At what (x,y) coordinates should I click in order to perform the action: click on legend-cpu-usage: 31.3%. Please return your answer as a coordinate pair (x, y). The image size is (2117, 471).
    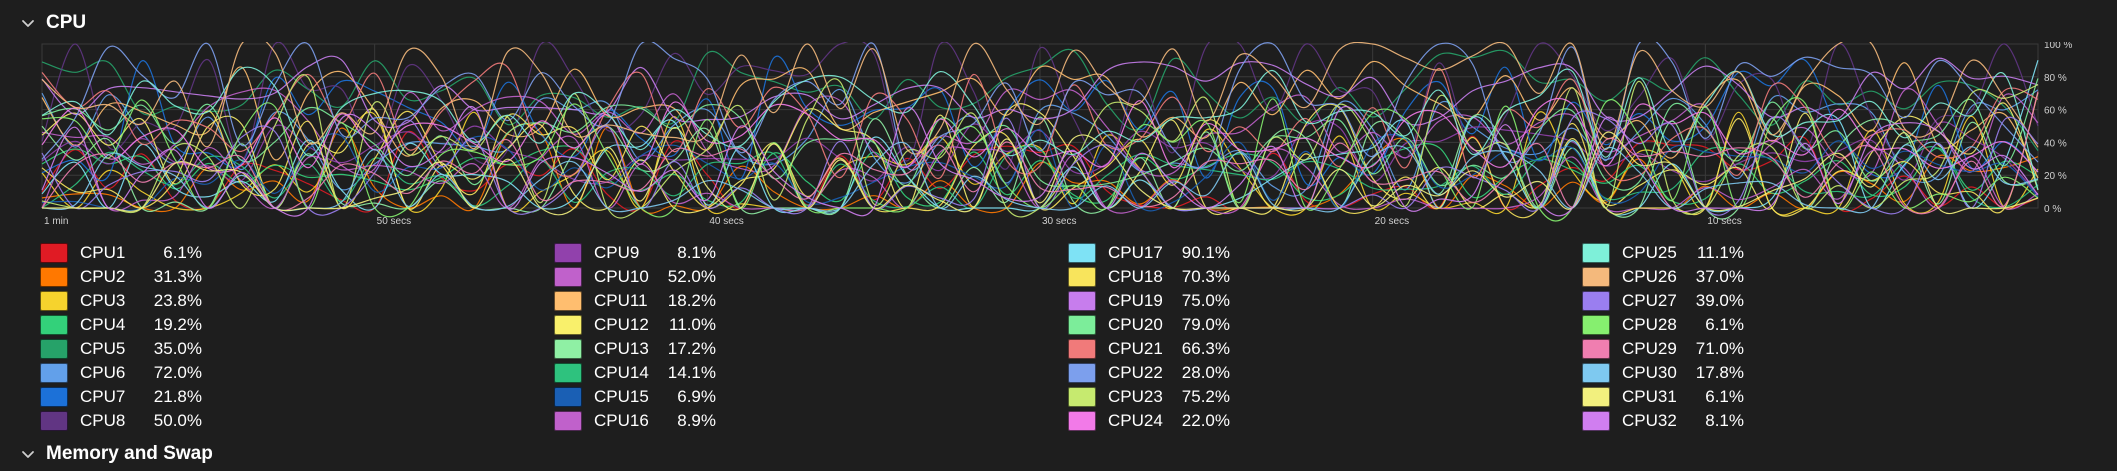
    Looking at the image, I should click on (177, 276).